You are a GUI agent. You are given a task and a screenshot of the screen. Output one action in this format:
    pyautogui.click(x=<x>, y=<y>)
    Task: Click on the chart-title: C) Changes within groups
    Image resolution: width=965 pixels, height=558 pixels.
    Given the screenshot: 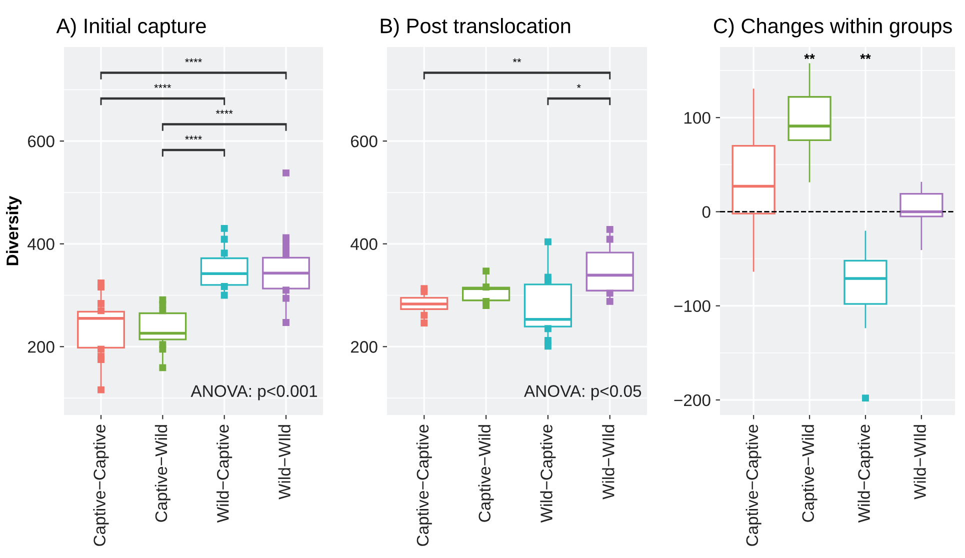 What is the action you would take?
    pyautogui.click(x=833, y=28)
    